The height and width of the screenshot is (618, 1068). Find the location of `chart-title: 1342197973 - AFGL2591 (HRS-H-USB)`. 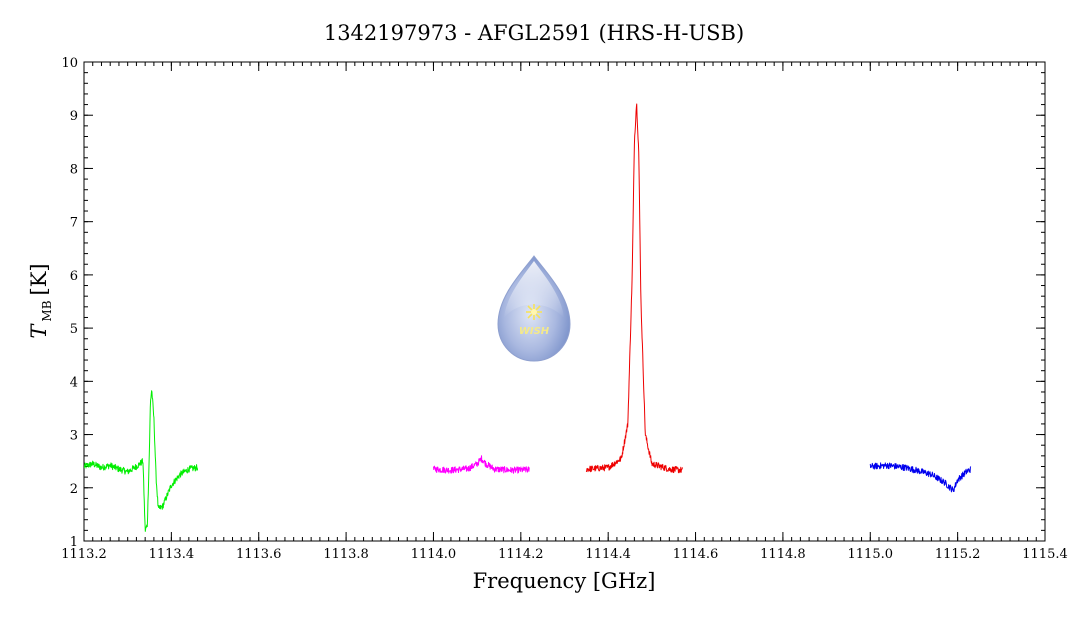

chart-title: 1342197973 - AFGL2591 (HRS-H-USB) is located at coordinates (534, 33).